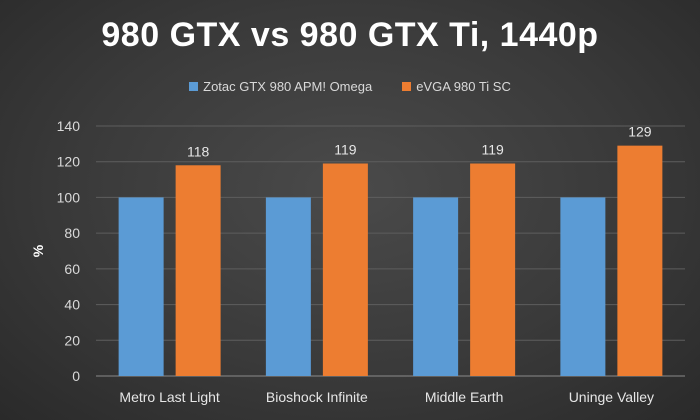 Image resolution: width=700 pixels, height=420 pixels. I want to click on y-tick-label: 140, so click(69, 126).